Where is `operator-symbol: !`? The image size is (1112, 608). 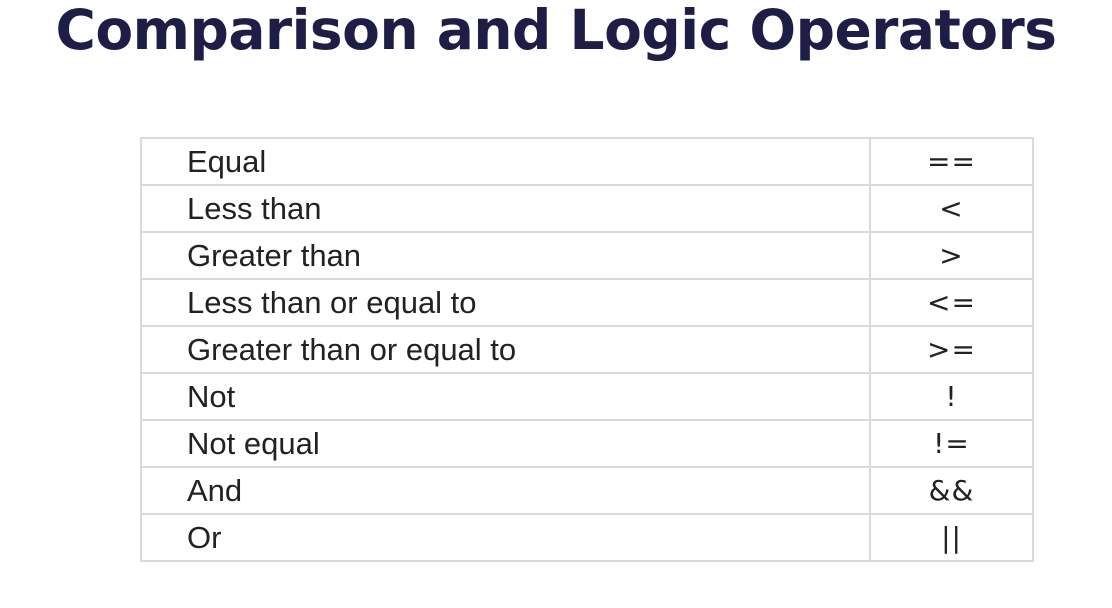
operator-symbol: ! is located at coordinates (951, 396).